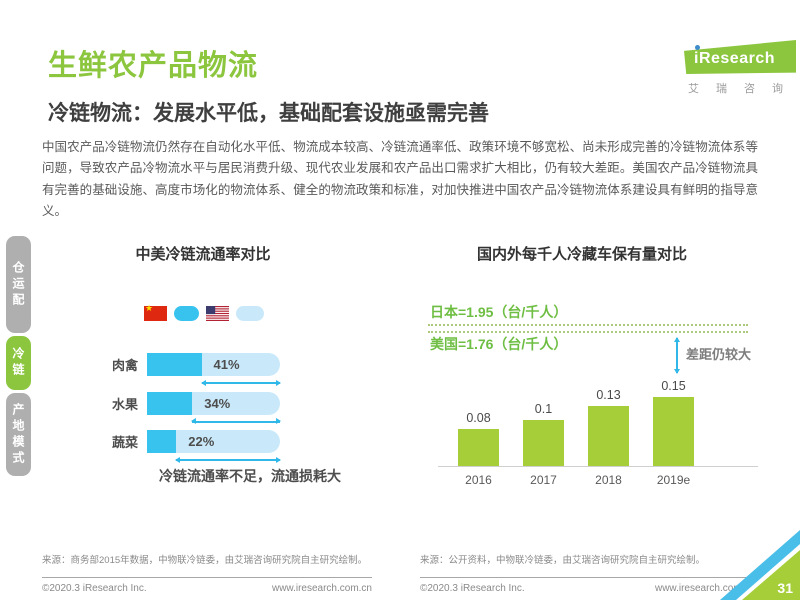 The height and width of the screenshot is (600, 800). Describe the element at coordinates (543, 409) in the screenshot. I see `bar-value-label: 0.1` at that location.